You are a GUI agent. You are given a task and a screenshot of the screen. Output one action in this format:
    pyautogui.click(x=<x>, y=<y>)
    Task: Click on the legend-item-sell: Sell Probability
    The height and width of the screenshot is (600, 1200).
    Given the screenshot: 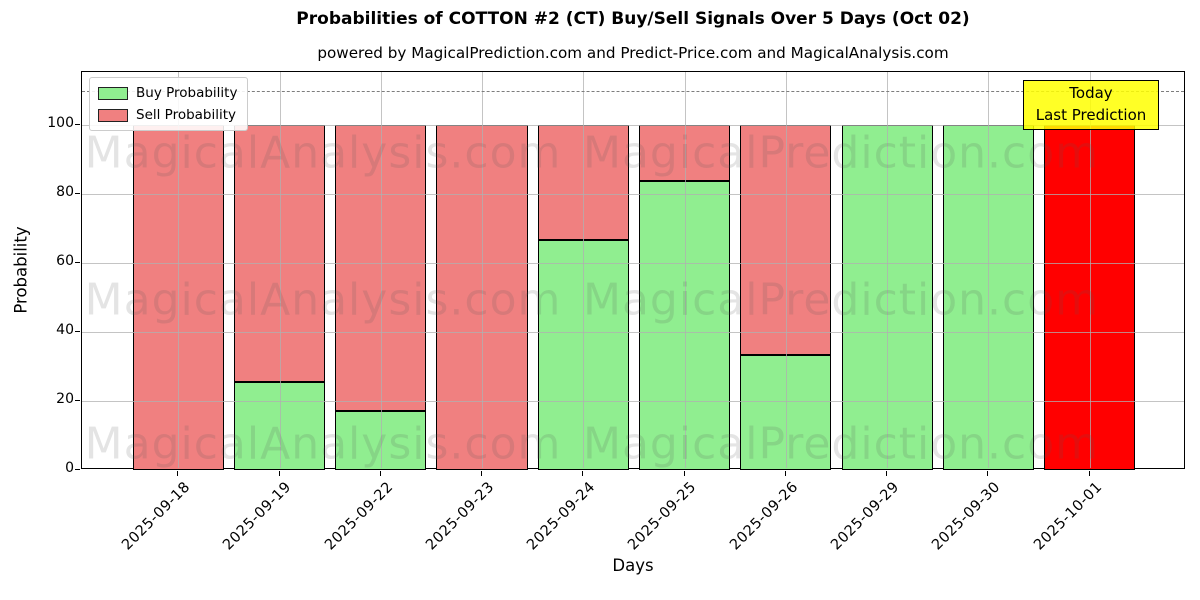 What is the action you would take?
    pyautogui.click(x=167, y=115)
    